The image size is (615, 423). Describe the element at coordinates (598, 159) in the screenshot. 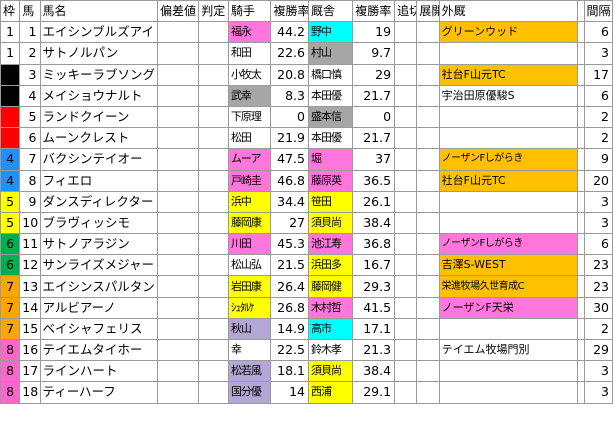

I see `cell-interval: 9` at that location.